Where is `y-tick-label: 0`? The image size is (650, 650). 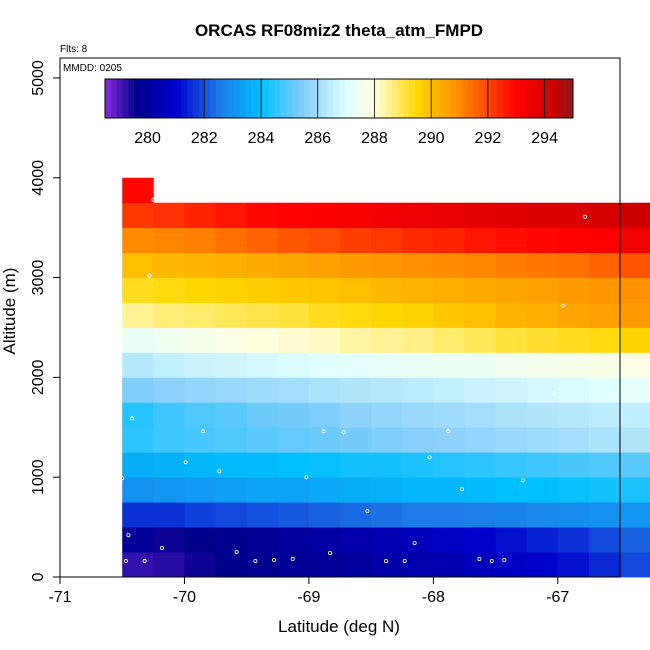
y-tick-label: 0 is located at coordinates (38, 576).